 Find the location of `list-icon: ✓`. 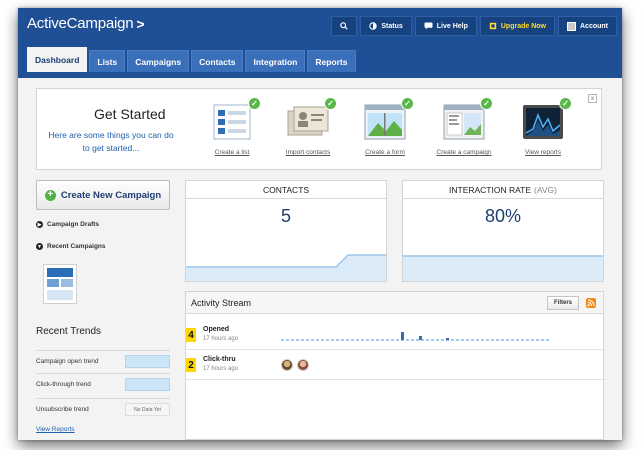

list-icon: ✓ is located at coordinates (235, 119).